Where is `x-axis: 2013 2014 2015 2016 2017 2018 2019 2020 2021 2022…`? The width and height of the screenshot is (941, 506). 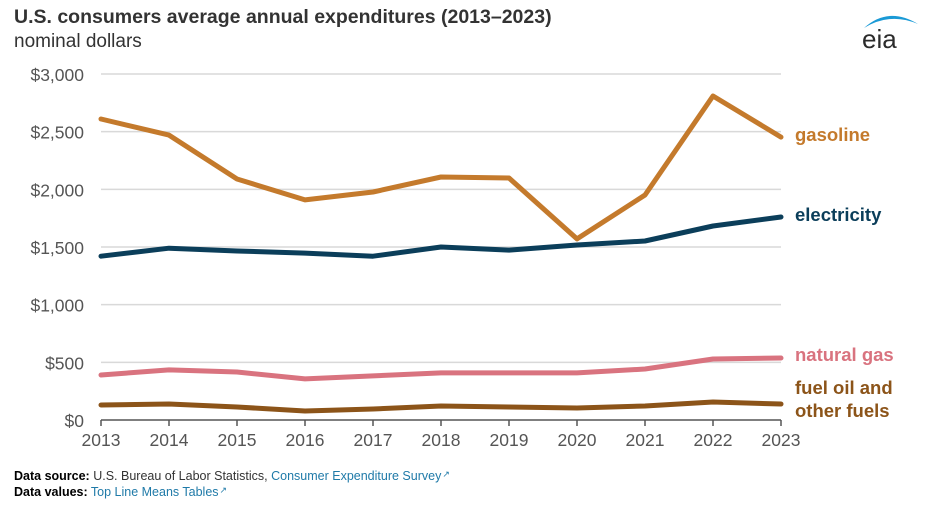 x-axis: 2013 2014 2015 2016 2017 2018 2019 2020 2021 2022… is located at coordinates (441, 434).